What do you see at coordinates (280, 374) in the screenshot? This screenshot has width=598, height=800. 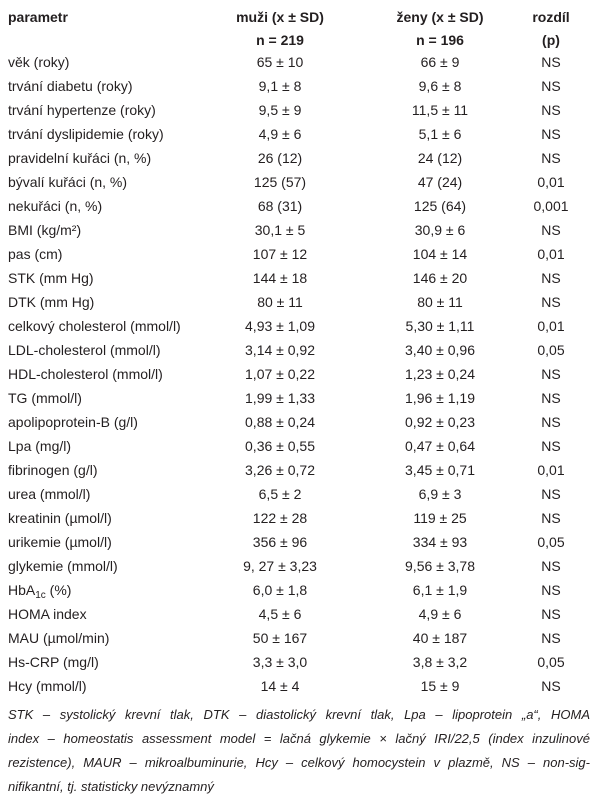 I see `cell: 1,07 ± 0,22` at bounding box center [280, 374].